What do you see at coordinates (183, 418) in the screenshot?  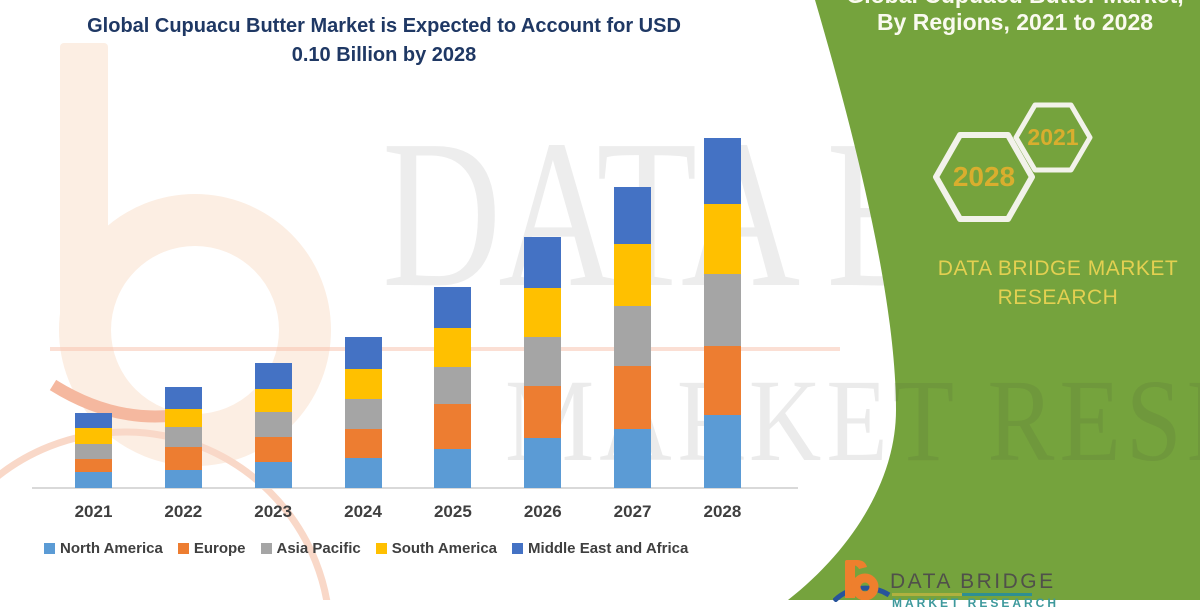 I see `bar-segment-2022-south-america` at bounding box center [183, 418].